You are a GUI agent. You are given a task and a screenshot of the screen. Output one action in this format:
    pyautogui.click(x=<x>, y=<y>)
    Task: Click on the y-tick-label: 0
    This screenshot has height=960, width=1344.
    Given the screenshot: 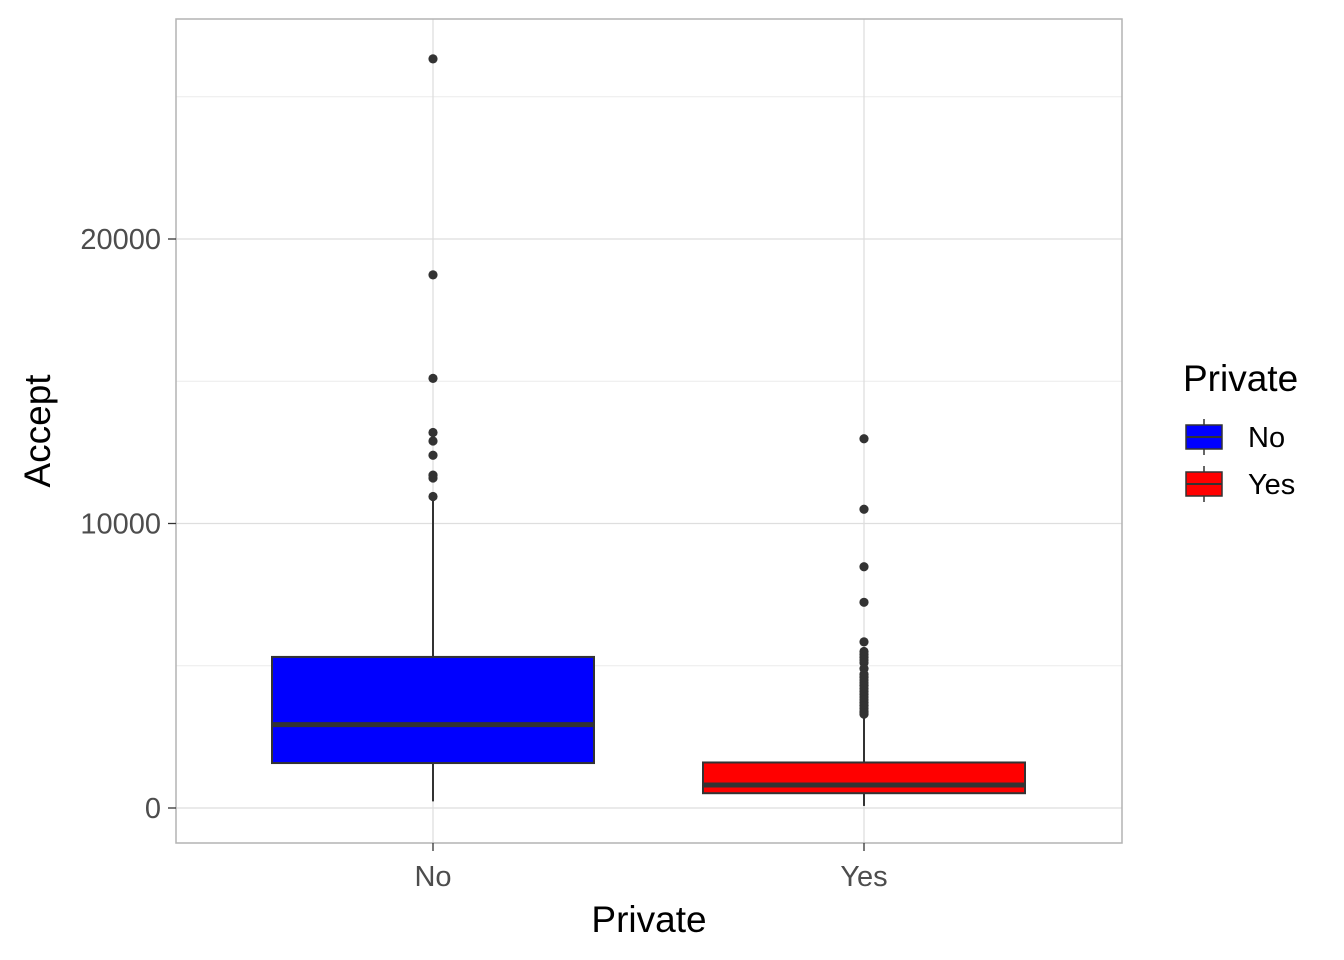 What is the action you would take?
    pyautogui.click(x=153, y=809)
    